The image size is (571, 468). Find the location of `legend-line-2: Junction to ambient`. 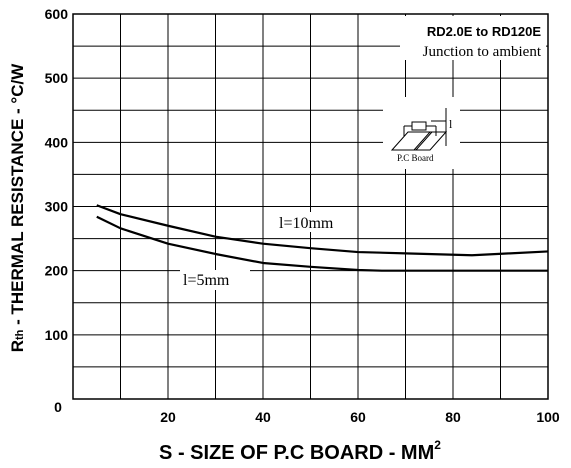

legend-line-2: Junction to ambient is located at coordinates (482, 52).